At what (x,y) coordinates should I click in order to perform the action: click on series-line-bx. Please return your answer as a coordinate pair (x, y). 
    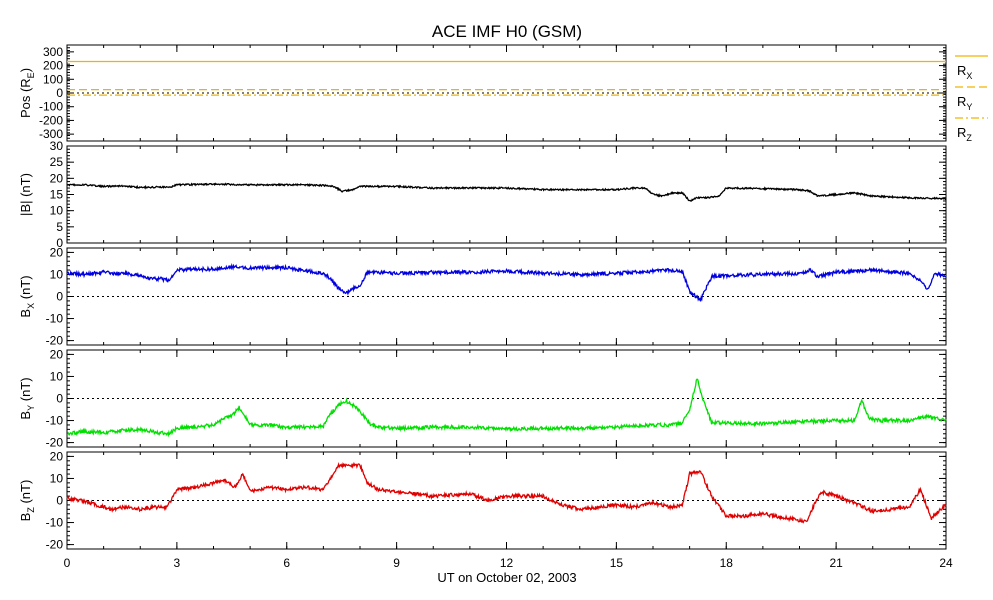
    Looking at the image, I should click on (506, 282).